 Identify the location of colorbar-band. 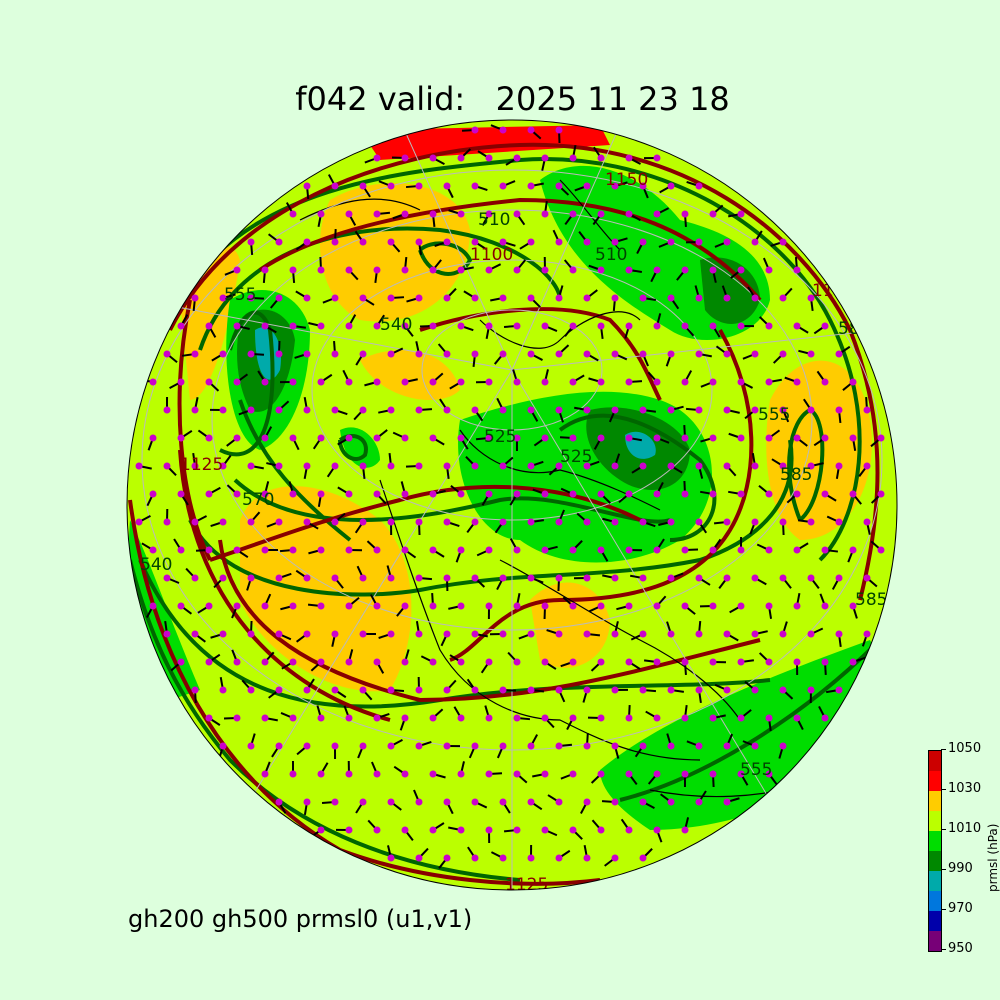
(935, 881).